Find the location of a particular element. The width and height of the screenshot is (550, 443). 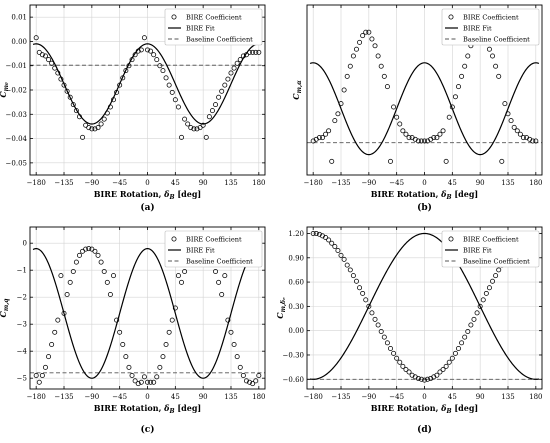

y-tick-label: −0.30 is located at coordinates (293, 355).